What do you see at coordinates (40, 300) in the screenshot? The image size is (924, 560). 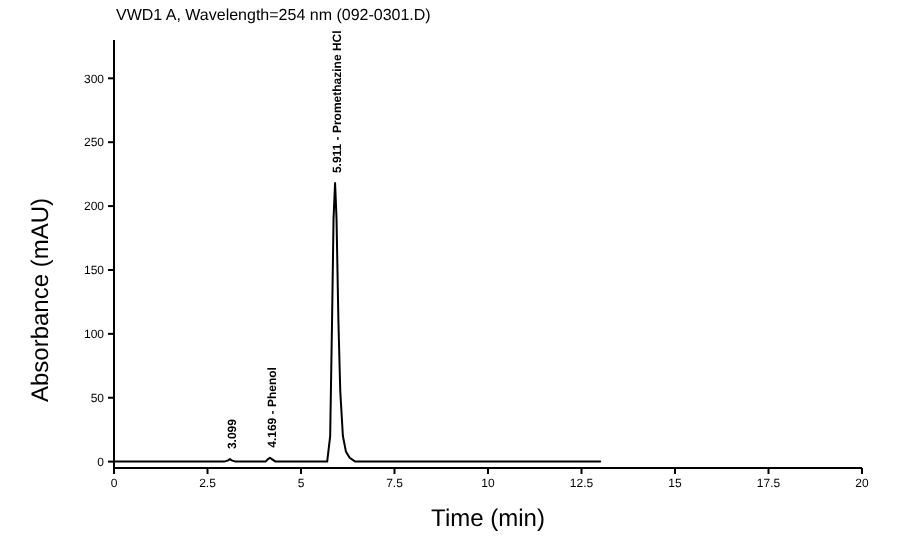 I see `y-axis-title: Absorbance (mAU)` at bounding box center [40, 300].